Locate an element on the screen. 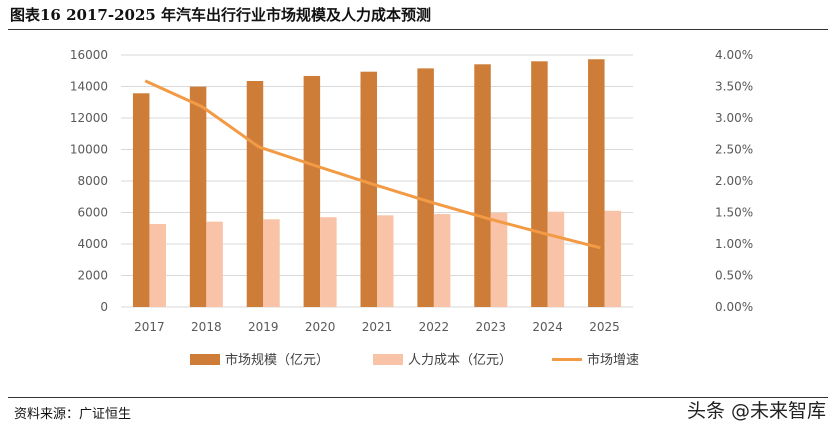 Image resolution: width=836 pixels, height=427 pixels. legend-label: 市场规模（亿元） is located at coordinates (277, 360).